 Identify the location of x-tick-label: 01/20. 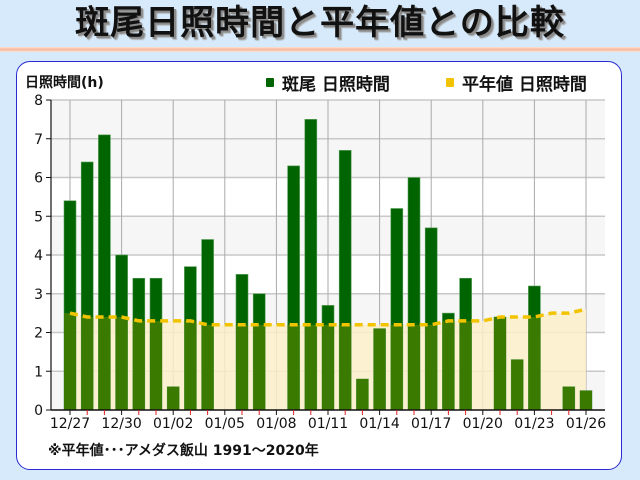
(483, 424).